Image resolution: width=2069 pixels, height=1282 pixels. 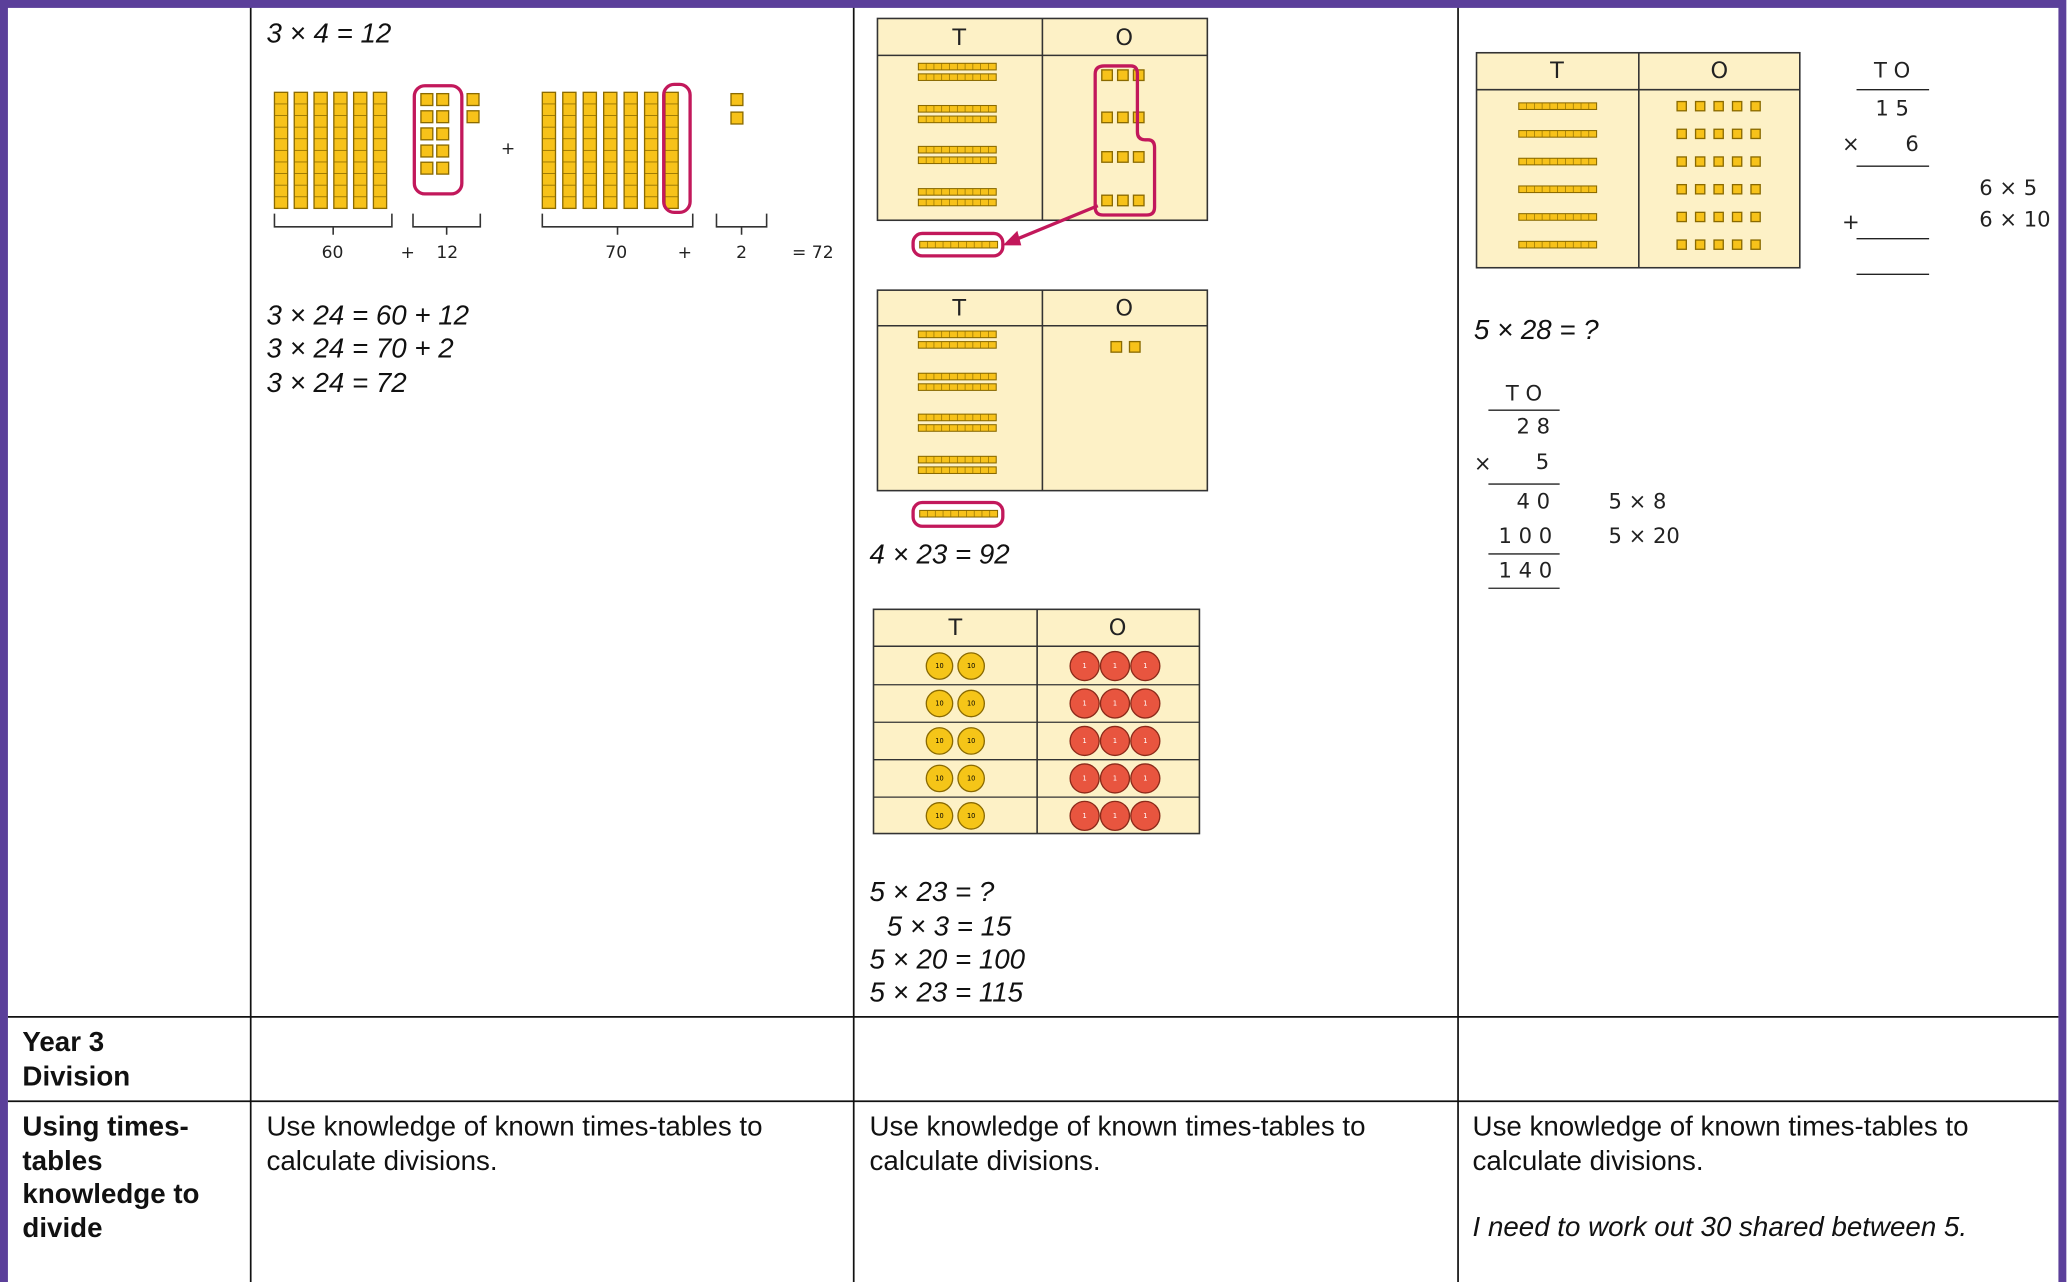 What do you see at coordinates (1483, 462) in the screenshot?
I see `method-symbol: ×` at bounding box center [1483, 462].